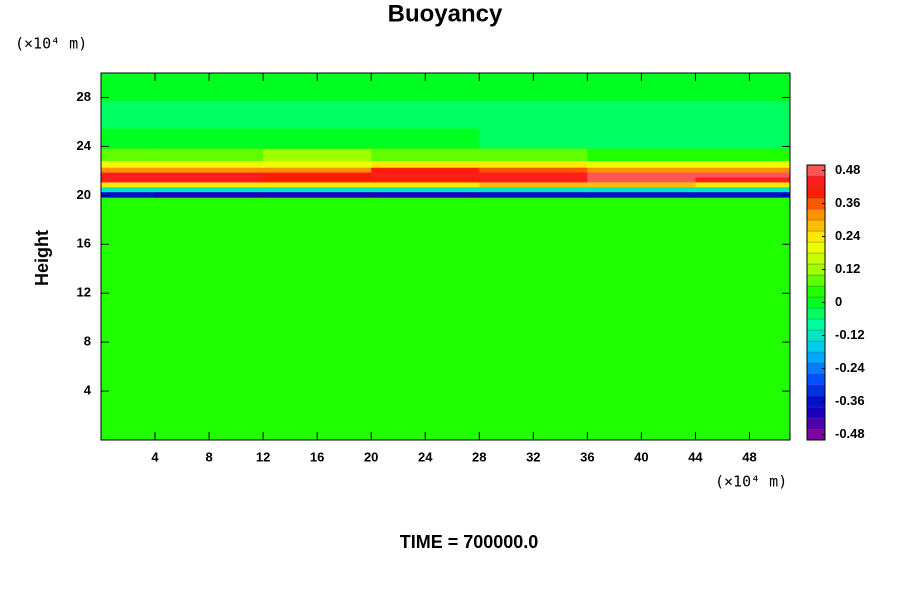 The width and height of the screenshot is (900, 600). What do you see at coordinates (695, 456) in the screenshot?
I see `x-tick-label: 44` at bounding box center [695, 456].